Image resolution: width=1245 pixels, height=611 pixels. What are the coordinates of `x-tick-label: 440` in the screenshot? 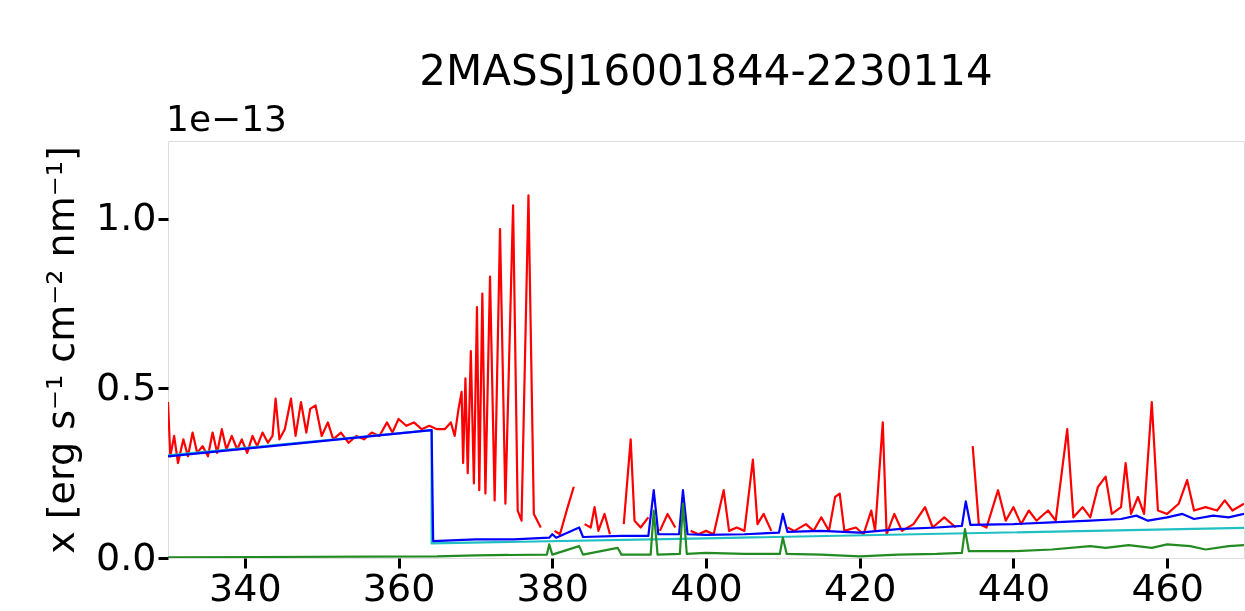 It's located at (1014, 587).